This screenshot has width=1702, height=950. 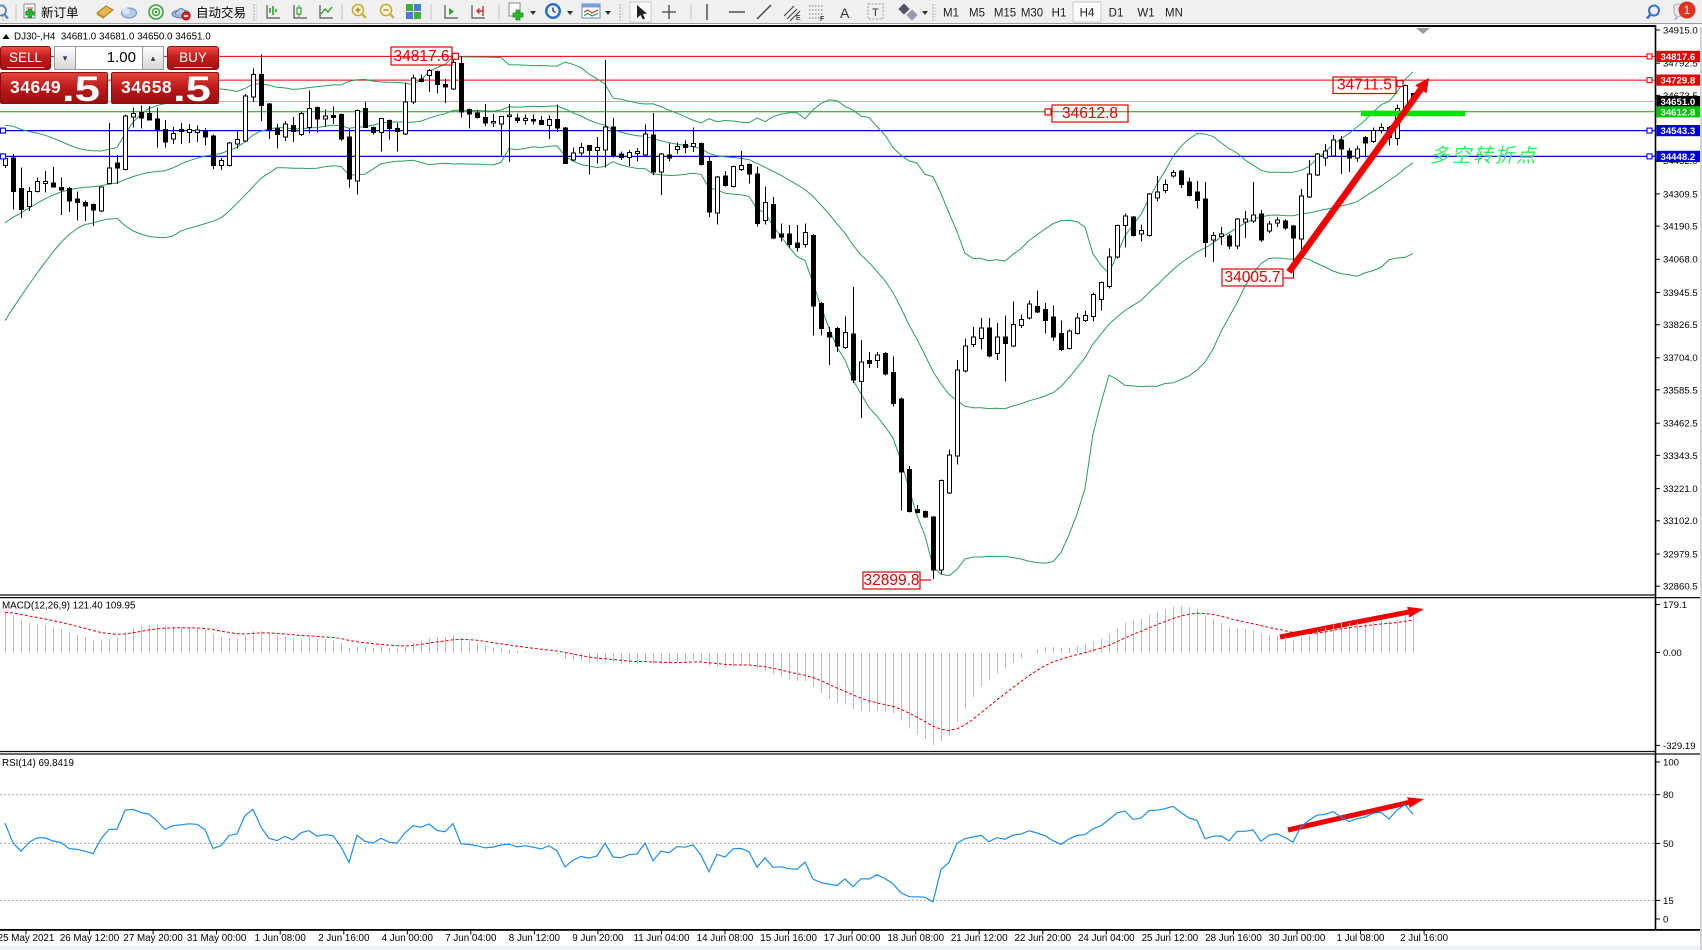 What do you see at coordinates (979, 938) in the screenshot?
I see `svg-text: 21 Jun 12:00` at bounding box center [979, 938].